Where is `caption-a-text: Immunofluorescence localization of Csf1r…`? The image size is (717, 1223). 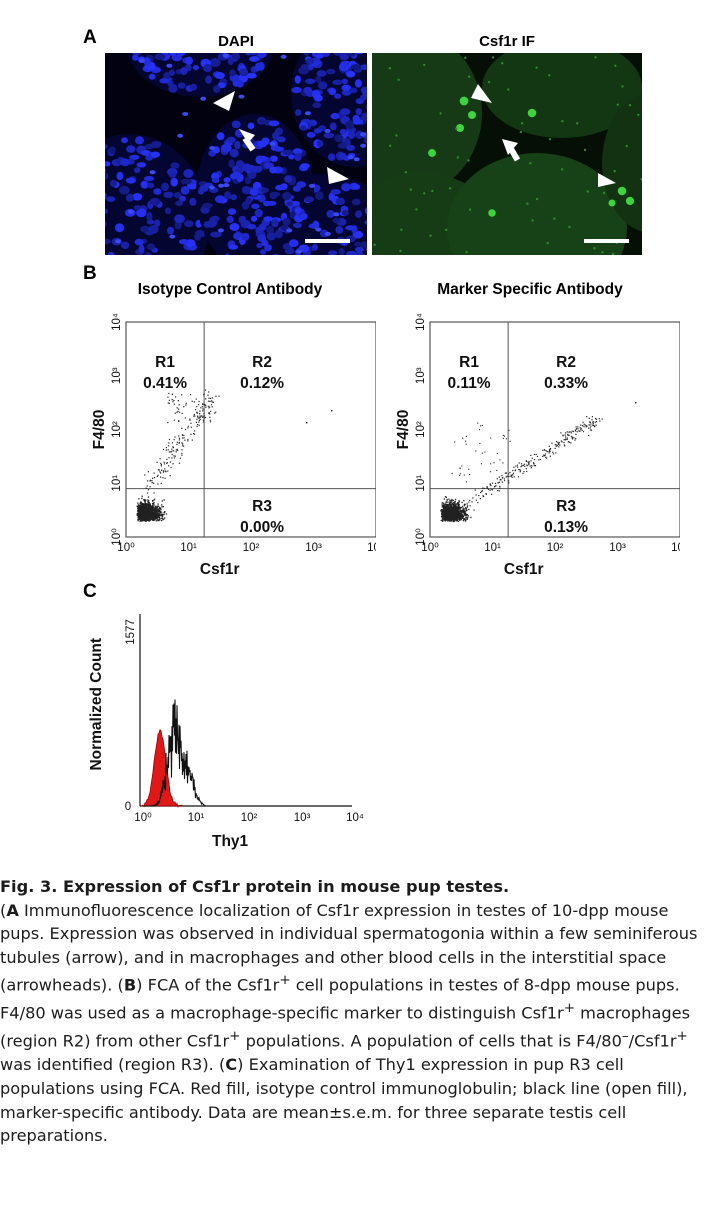
caption-a-text: Immunofluorescence localization of Csf1r… is located at coordinates (349, 947).